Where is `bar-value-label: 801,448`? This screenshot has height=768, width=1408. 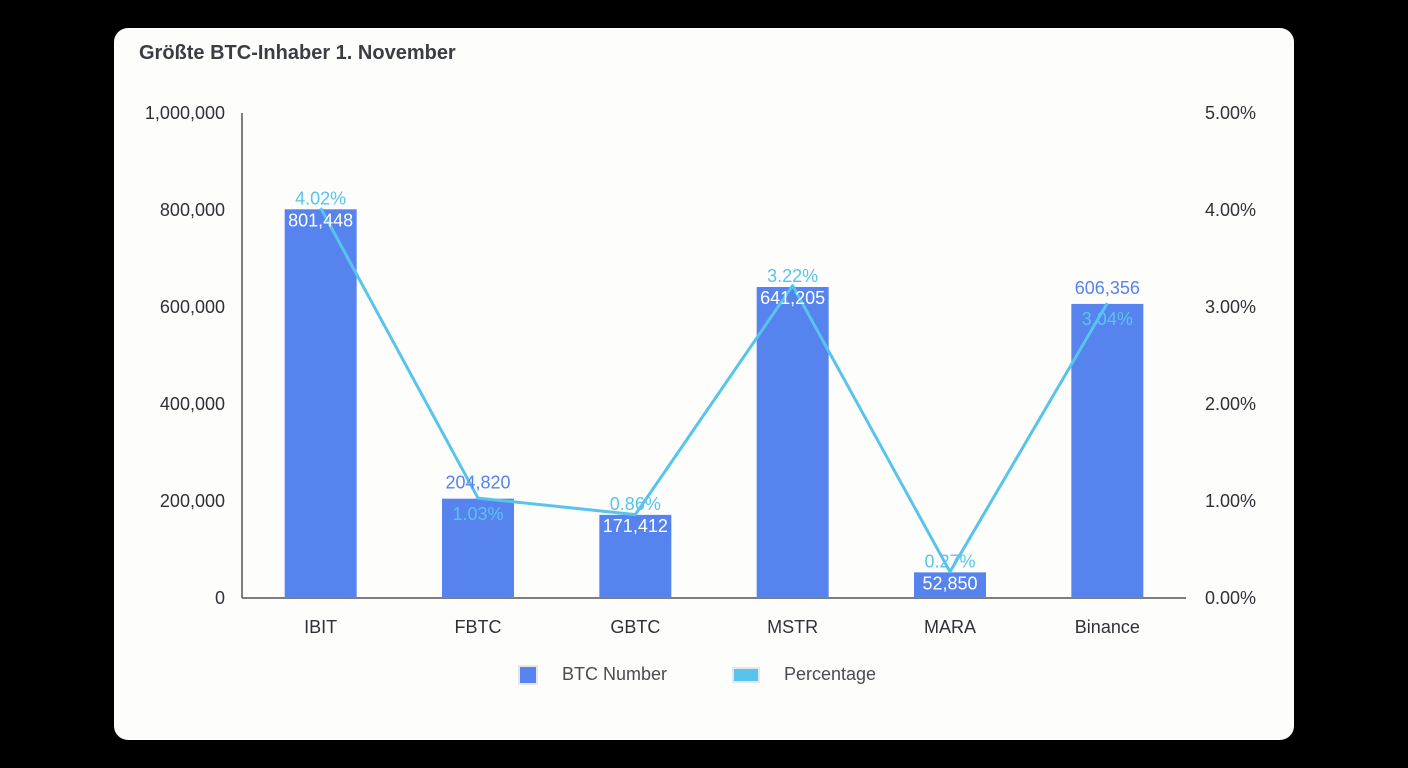 bar-value-label: 801,448 is located at coordinates (320, 220).